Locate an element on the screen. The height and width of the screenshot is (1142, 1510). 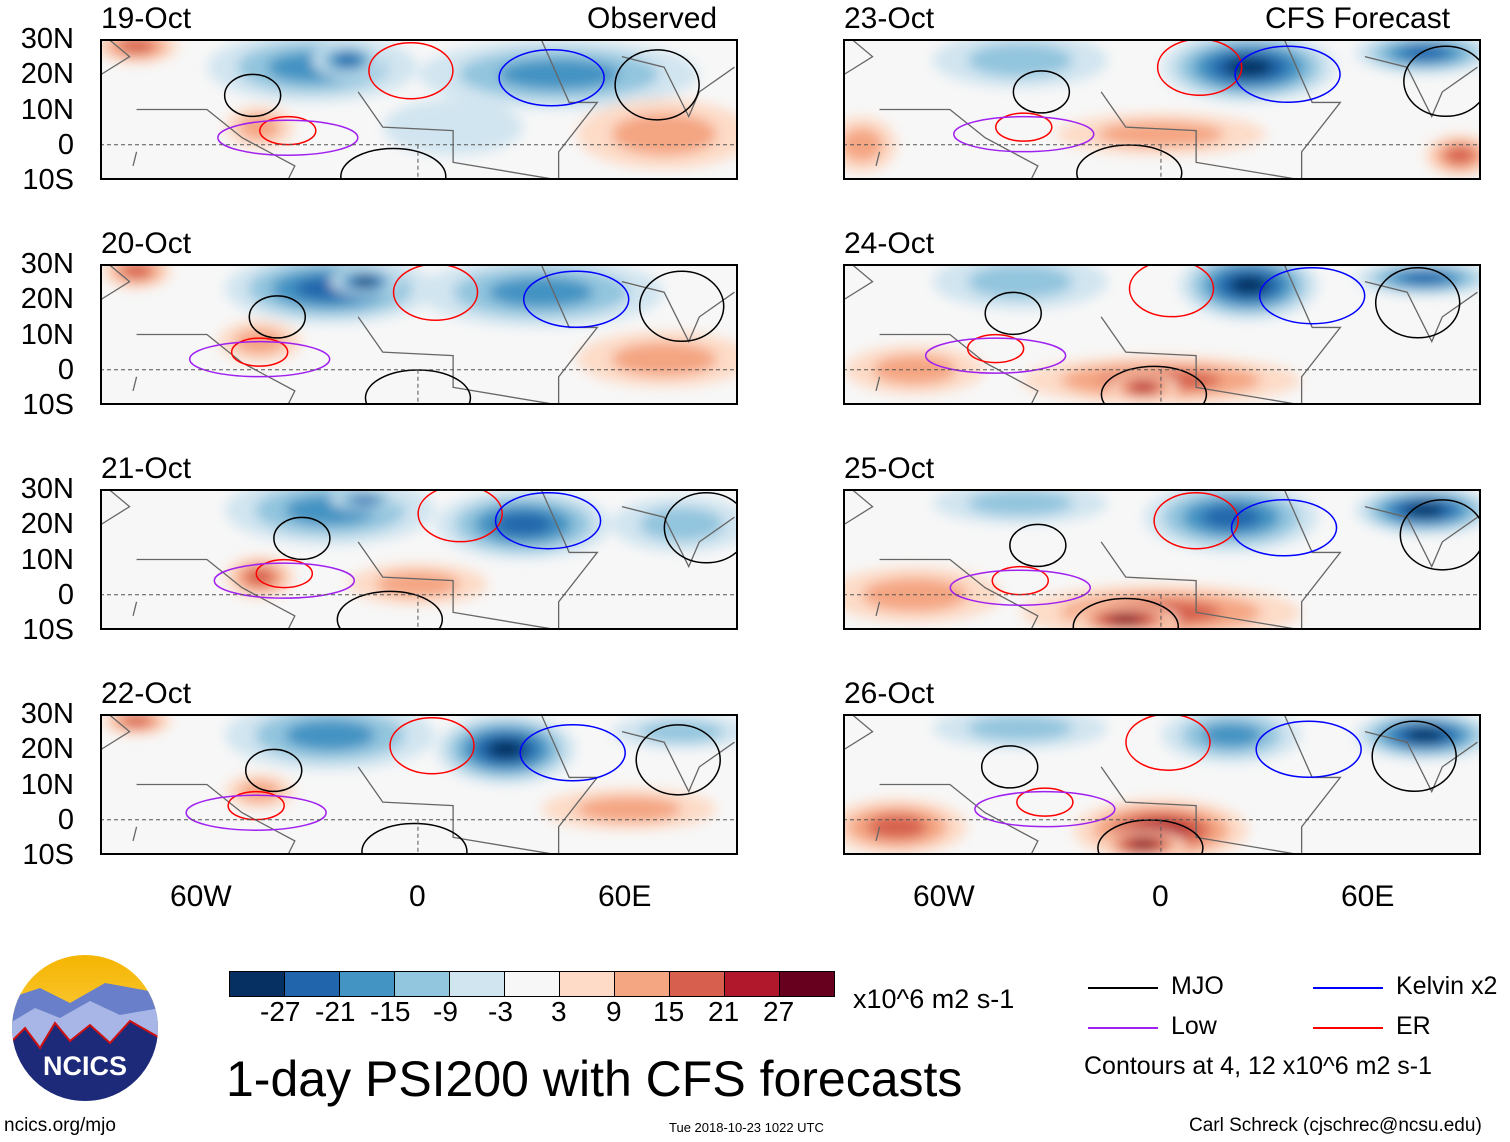
cfs-forecast-label: CFS Forecast is located at coordinates (1358, 18).